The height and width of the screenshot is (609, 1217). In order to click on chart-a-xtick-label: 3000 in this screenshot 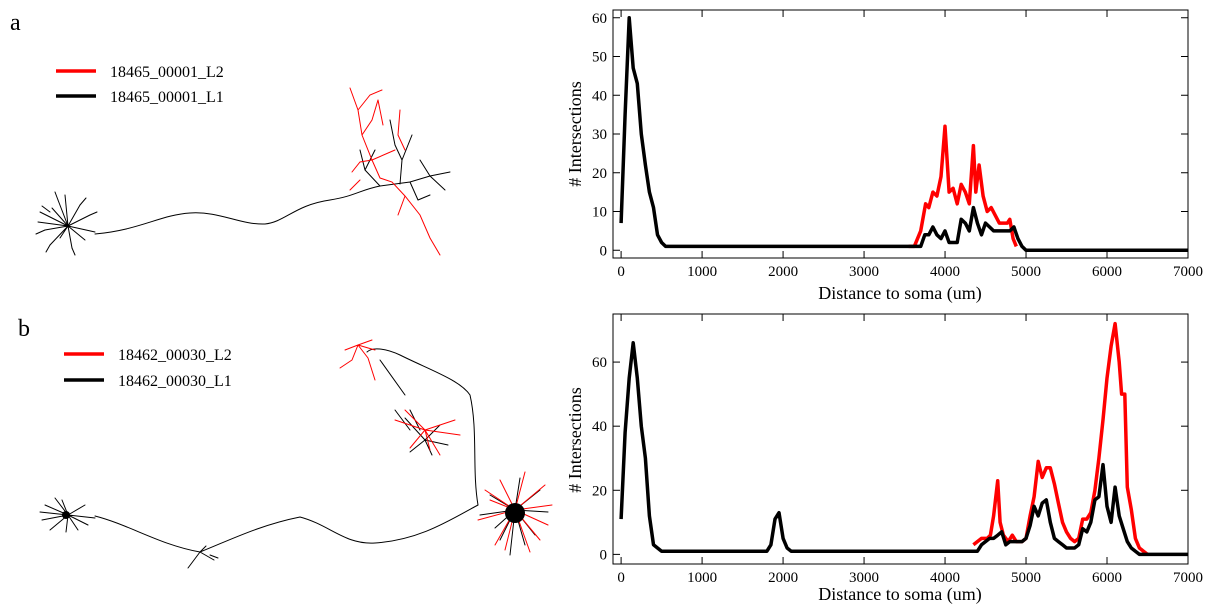, I will do `click(864, 272)`.